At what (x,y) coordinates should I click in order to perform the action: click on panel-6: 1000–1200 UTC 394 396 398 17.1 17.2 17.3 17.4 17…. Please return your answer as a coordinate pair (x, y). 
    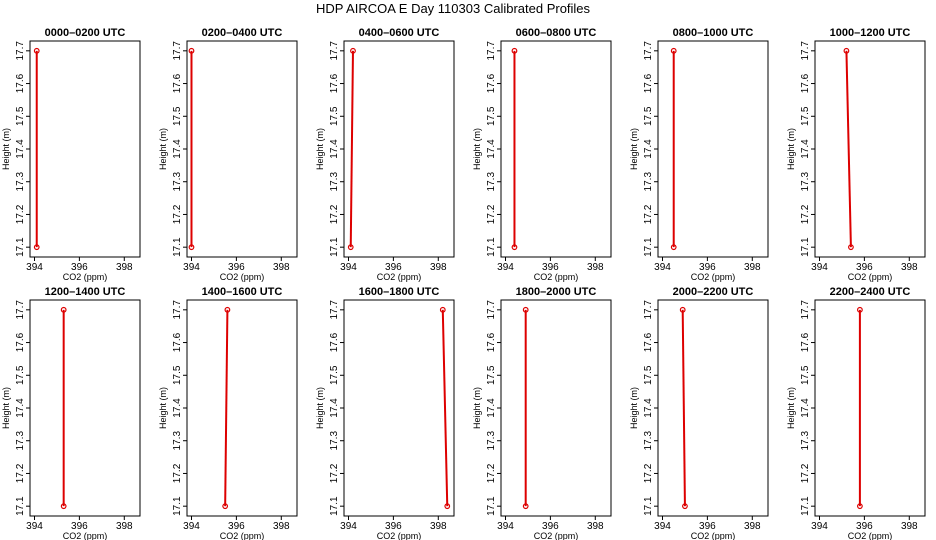
    Looking at the image, I should click on (856, 154).